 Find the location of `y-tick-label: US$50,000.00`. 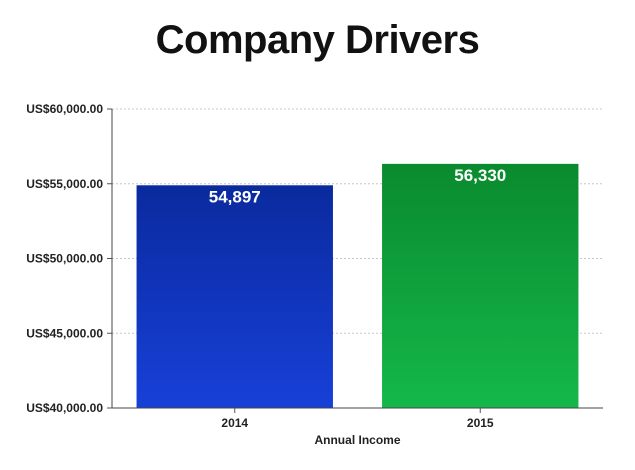

y-tick-label: US$50,000.00 is located at coordinates (64, 259).